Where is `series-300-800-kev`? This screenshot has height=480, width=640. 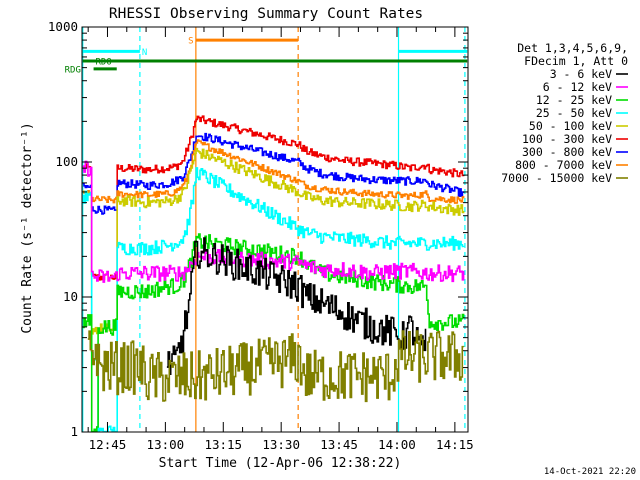 series-300-800-kev is located at coordinates (273, 173).